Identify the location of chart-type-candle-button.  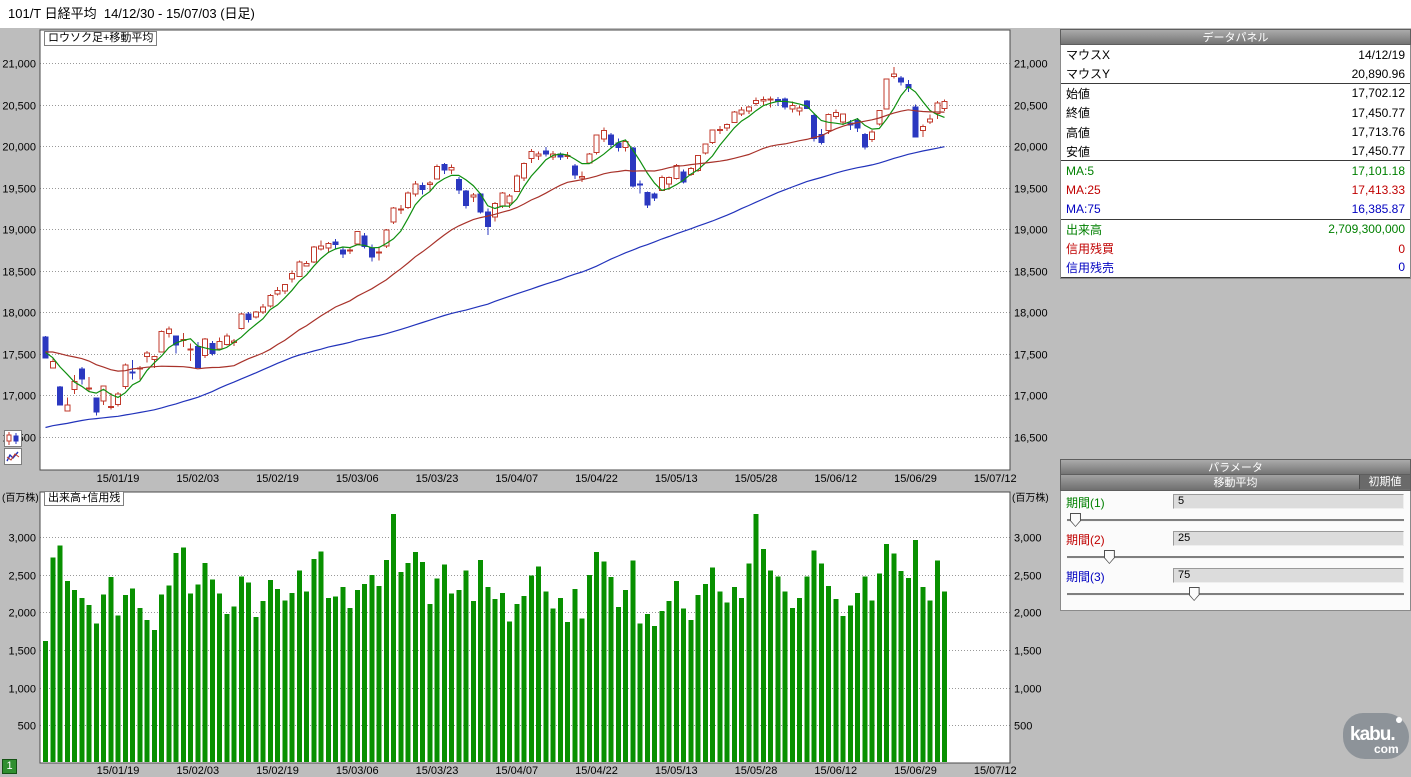
(13, 438).